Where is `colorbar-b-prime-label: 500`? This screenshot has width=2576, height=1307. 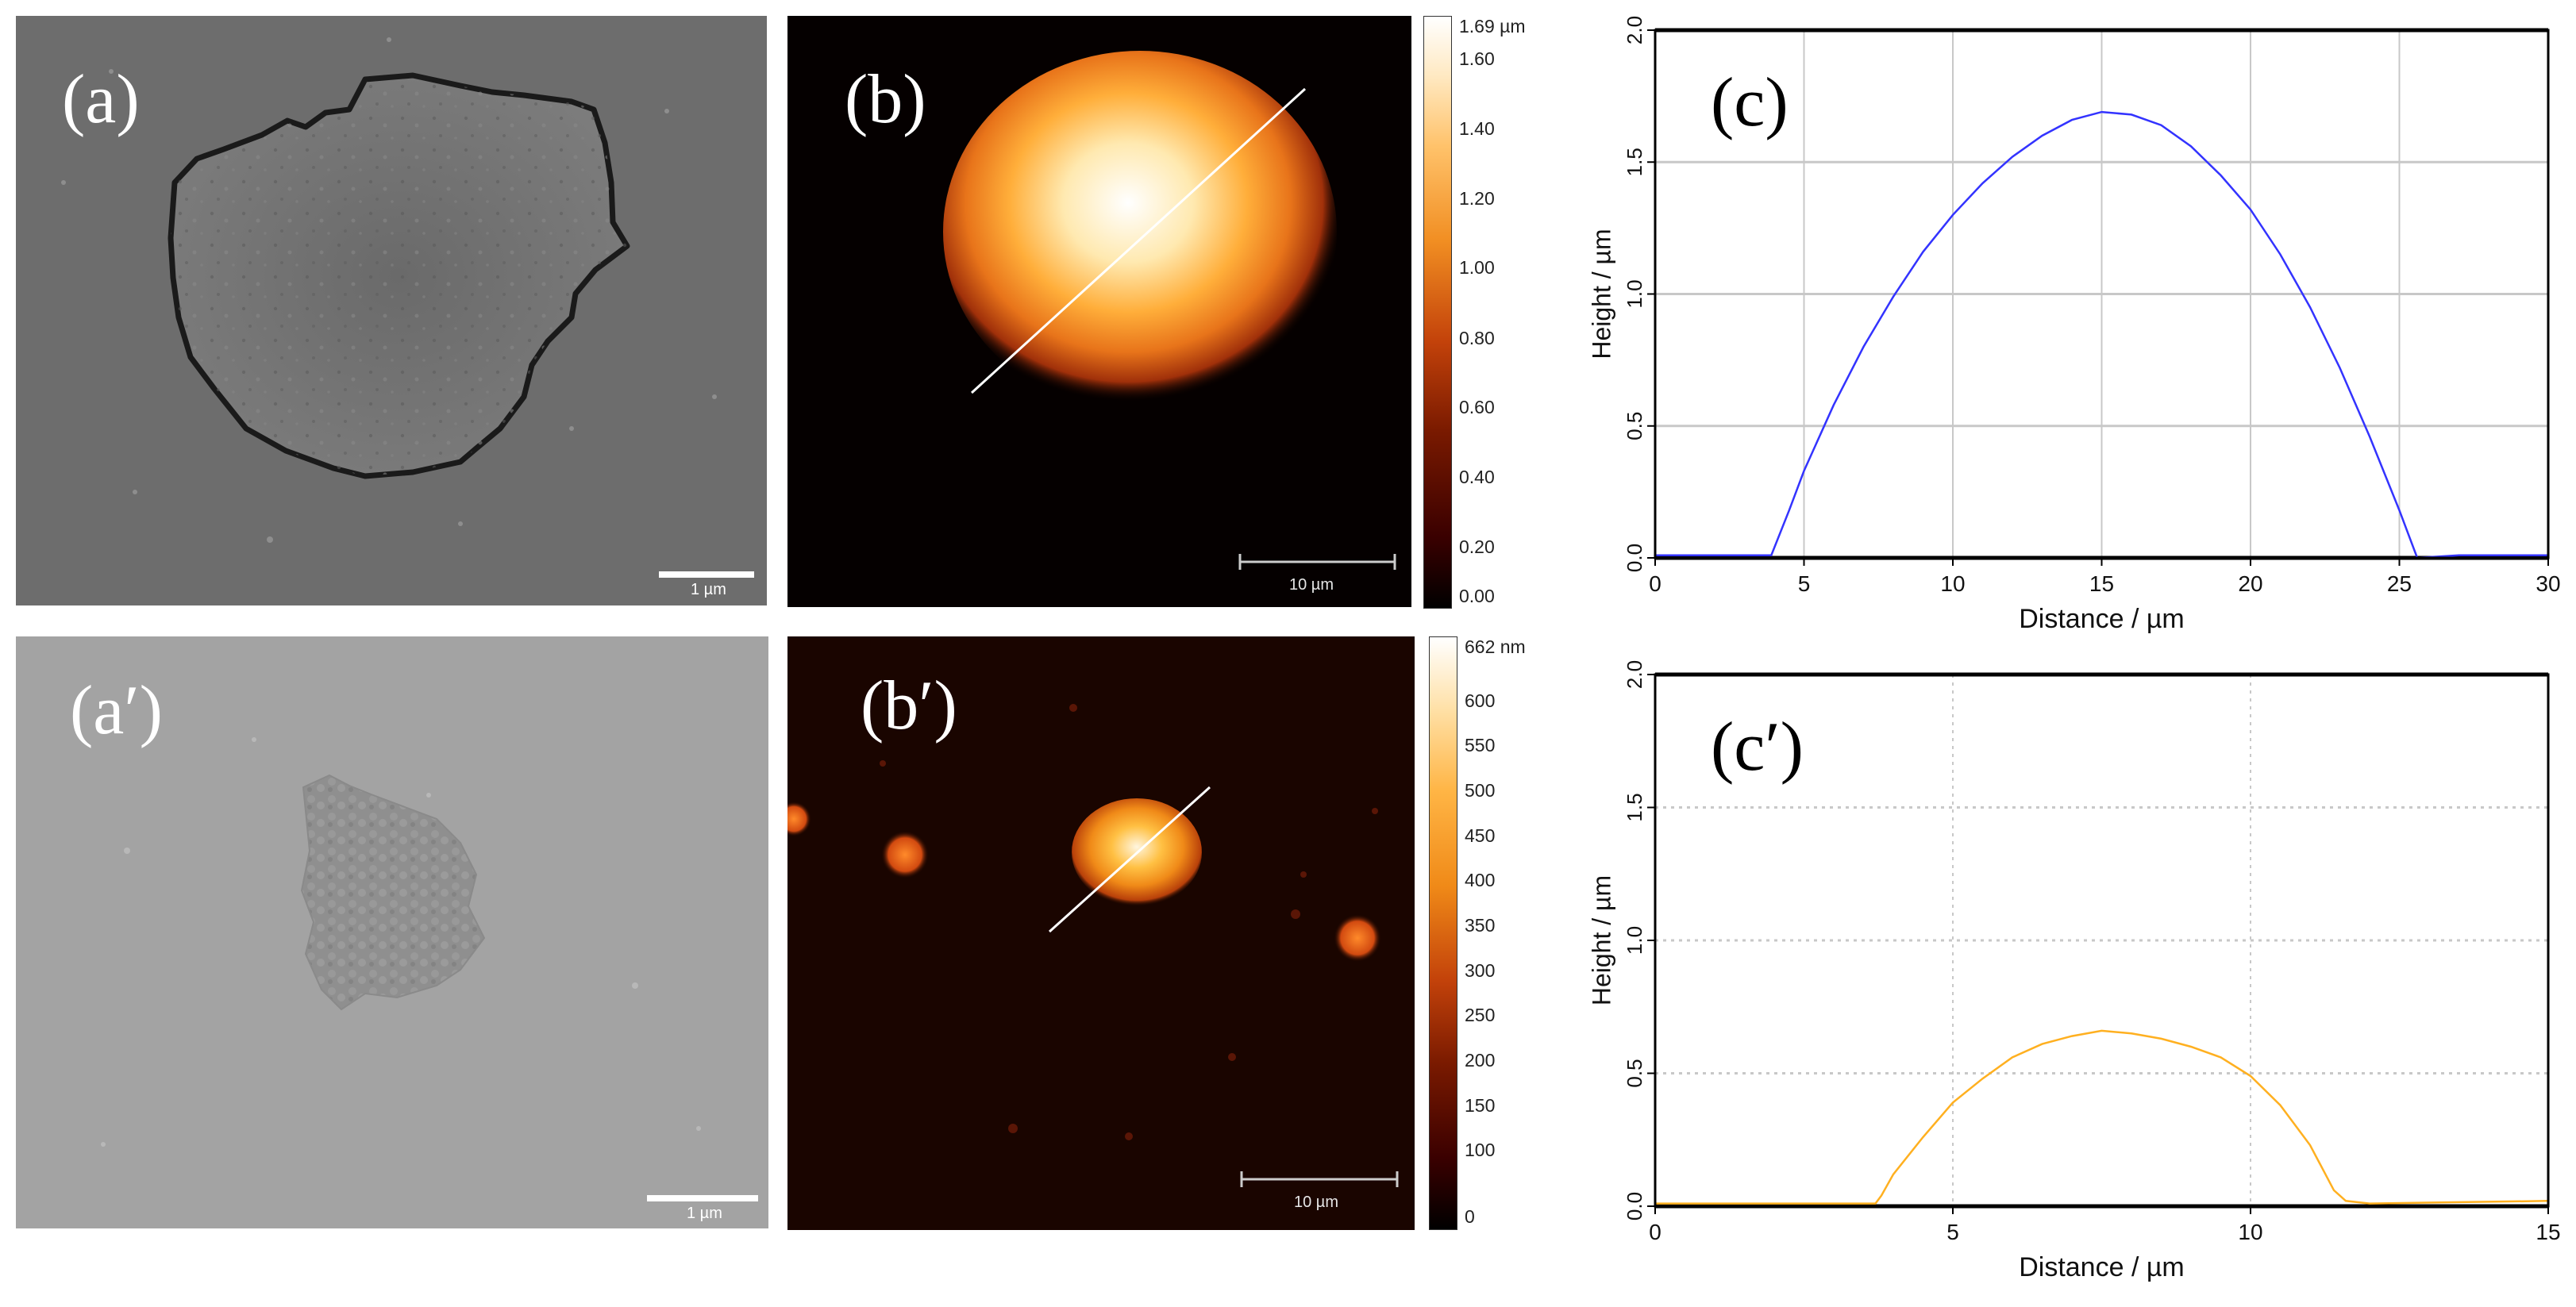
colorbar-b-prime-label: 500 is located at coordinates (1480, 790).